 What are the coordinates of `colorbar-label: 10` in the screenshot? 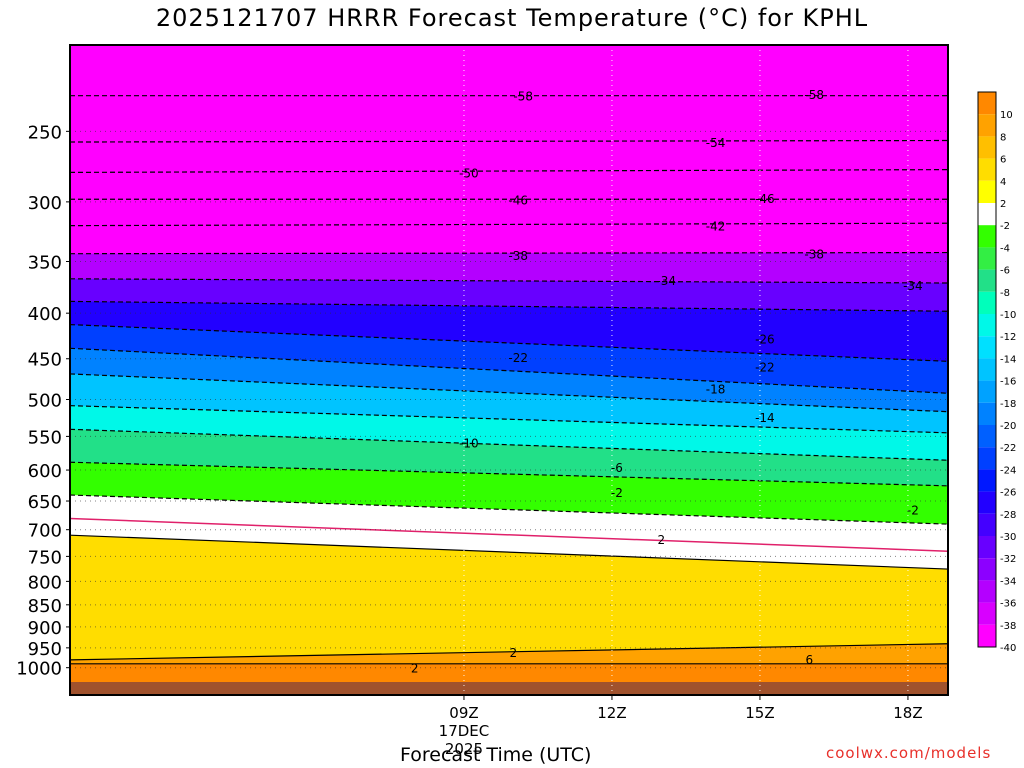 It's located at (1006, 115).